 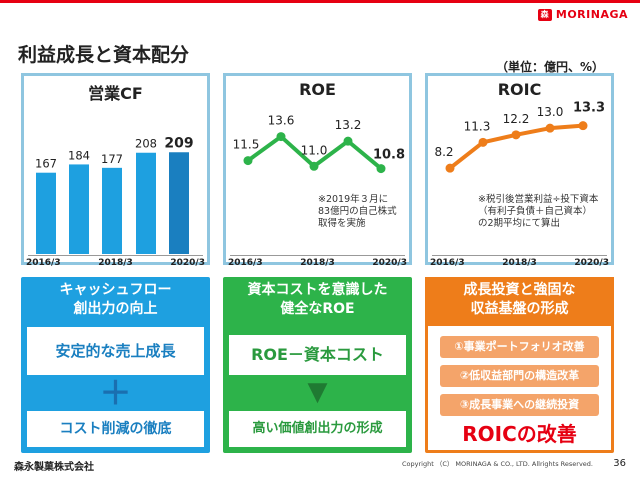 I want to click on data-label: 13.0, so click(x=550, y=112).